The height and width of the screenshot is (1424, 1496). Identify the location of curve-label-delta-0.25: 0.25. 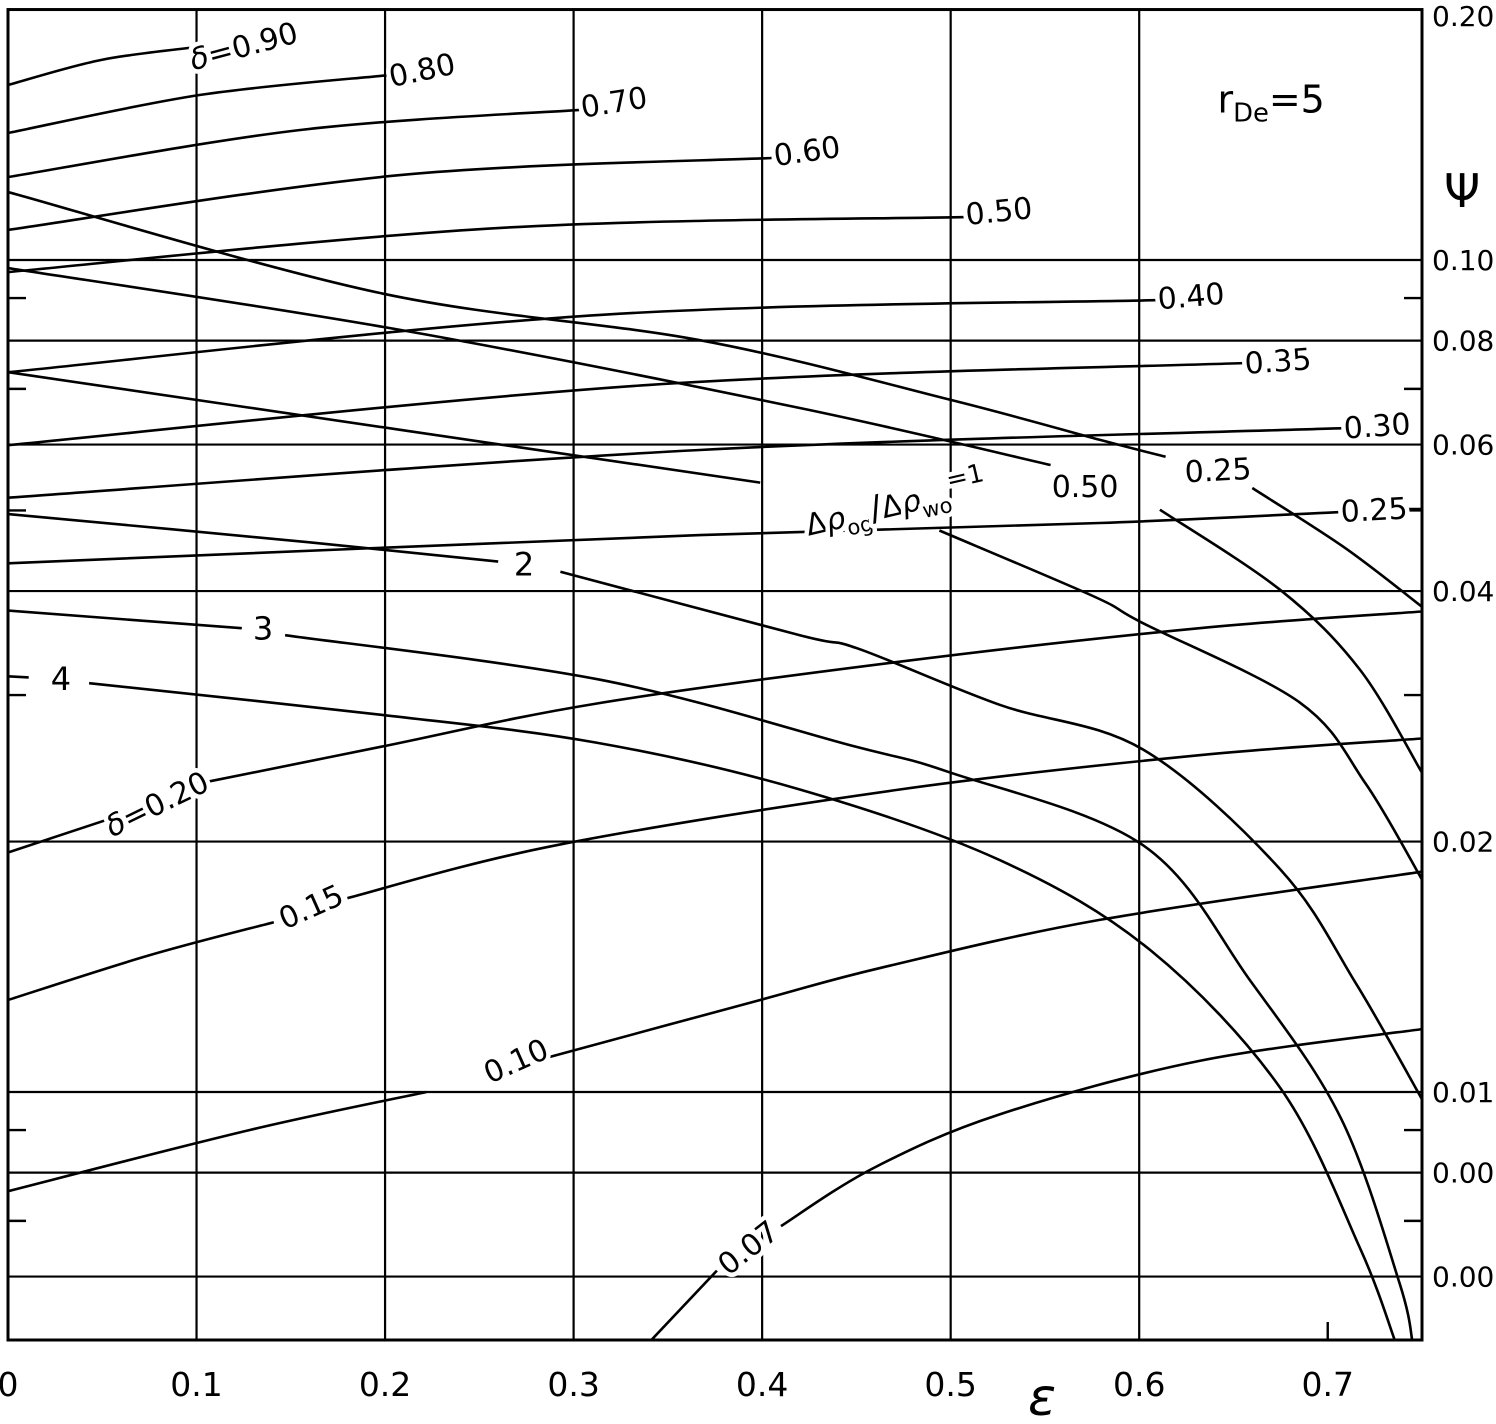
(1374, 511).